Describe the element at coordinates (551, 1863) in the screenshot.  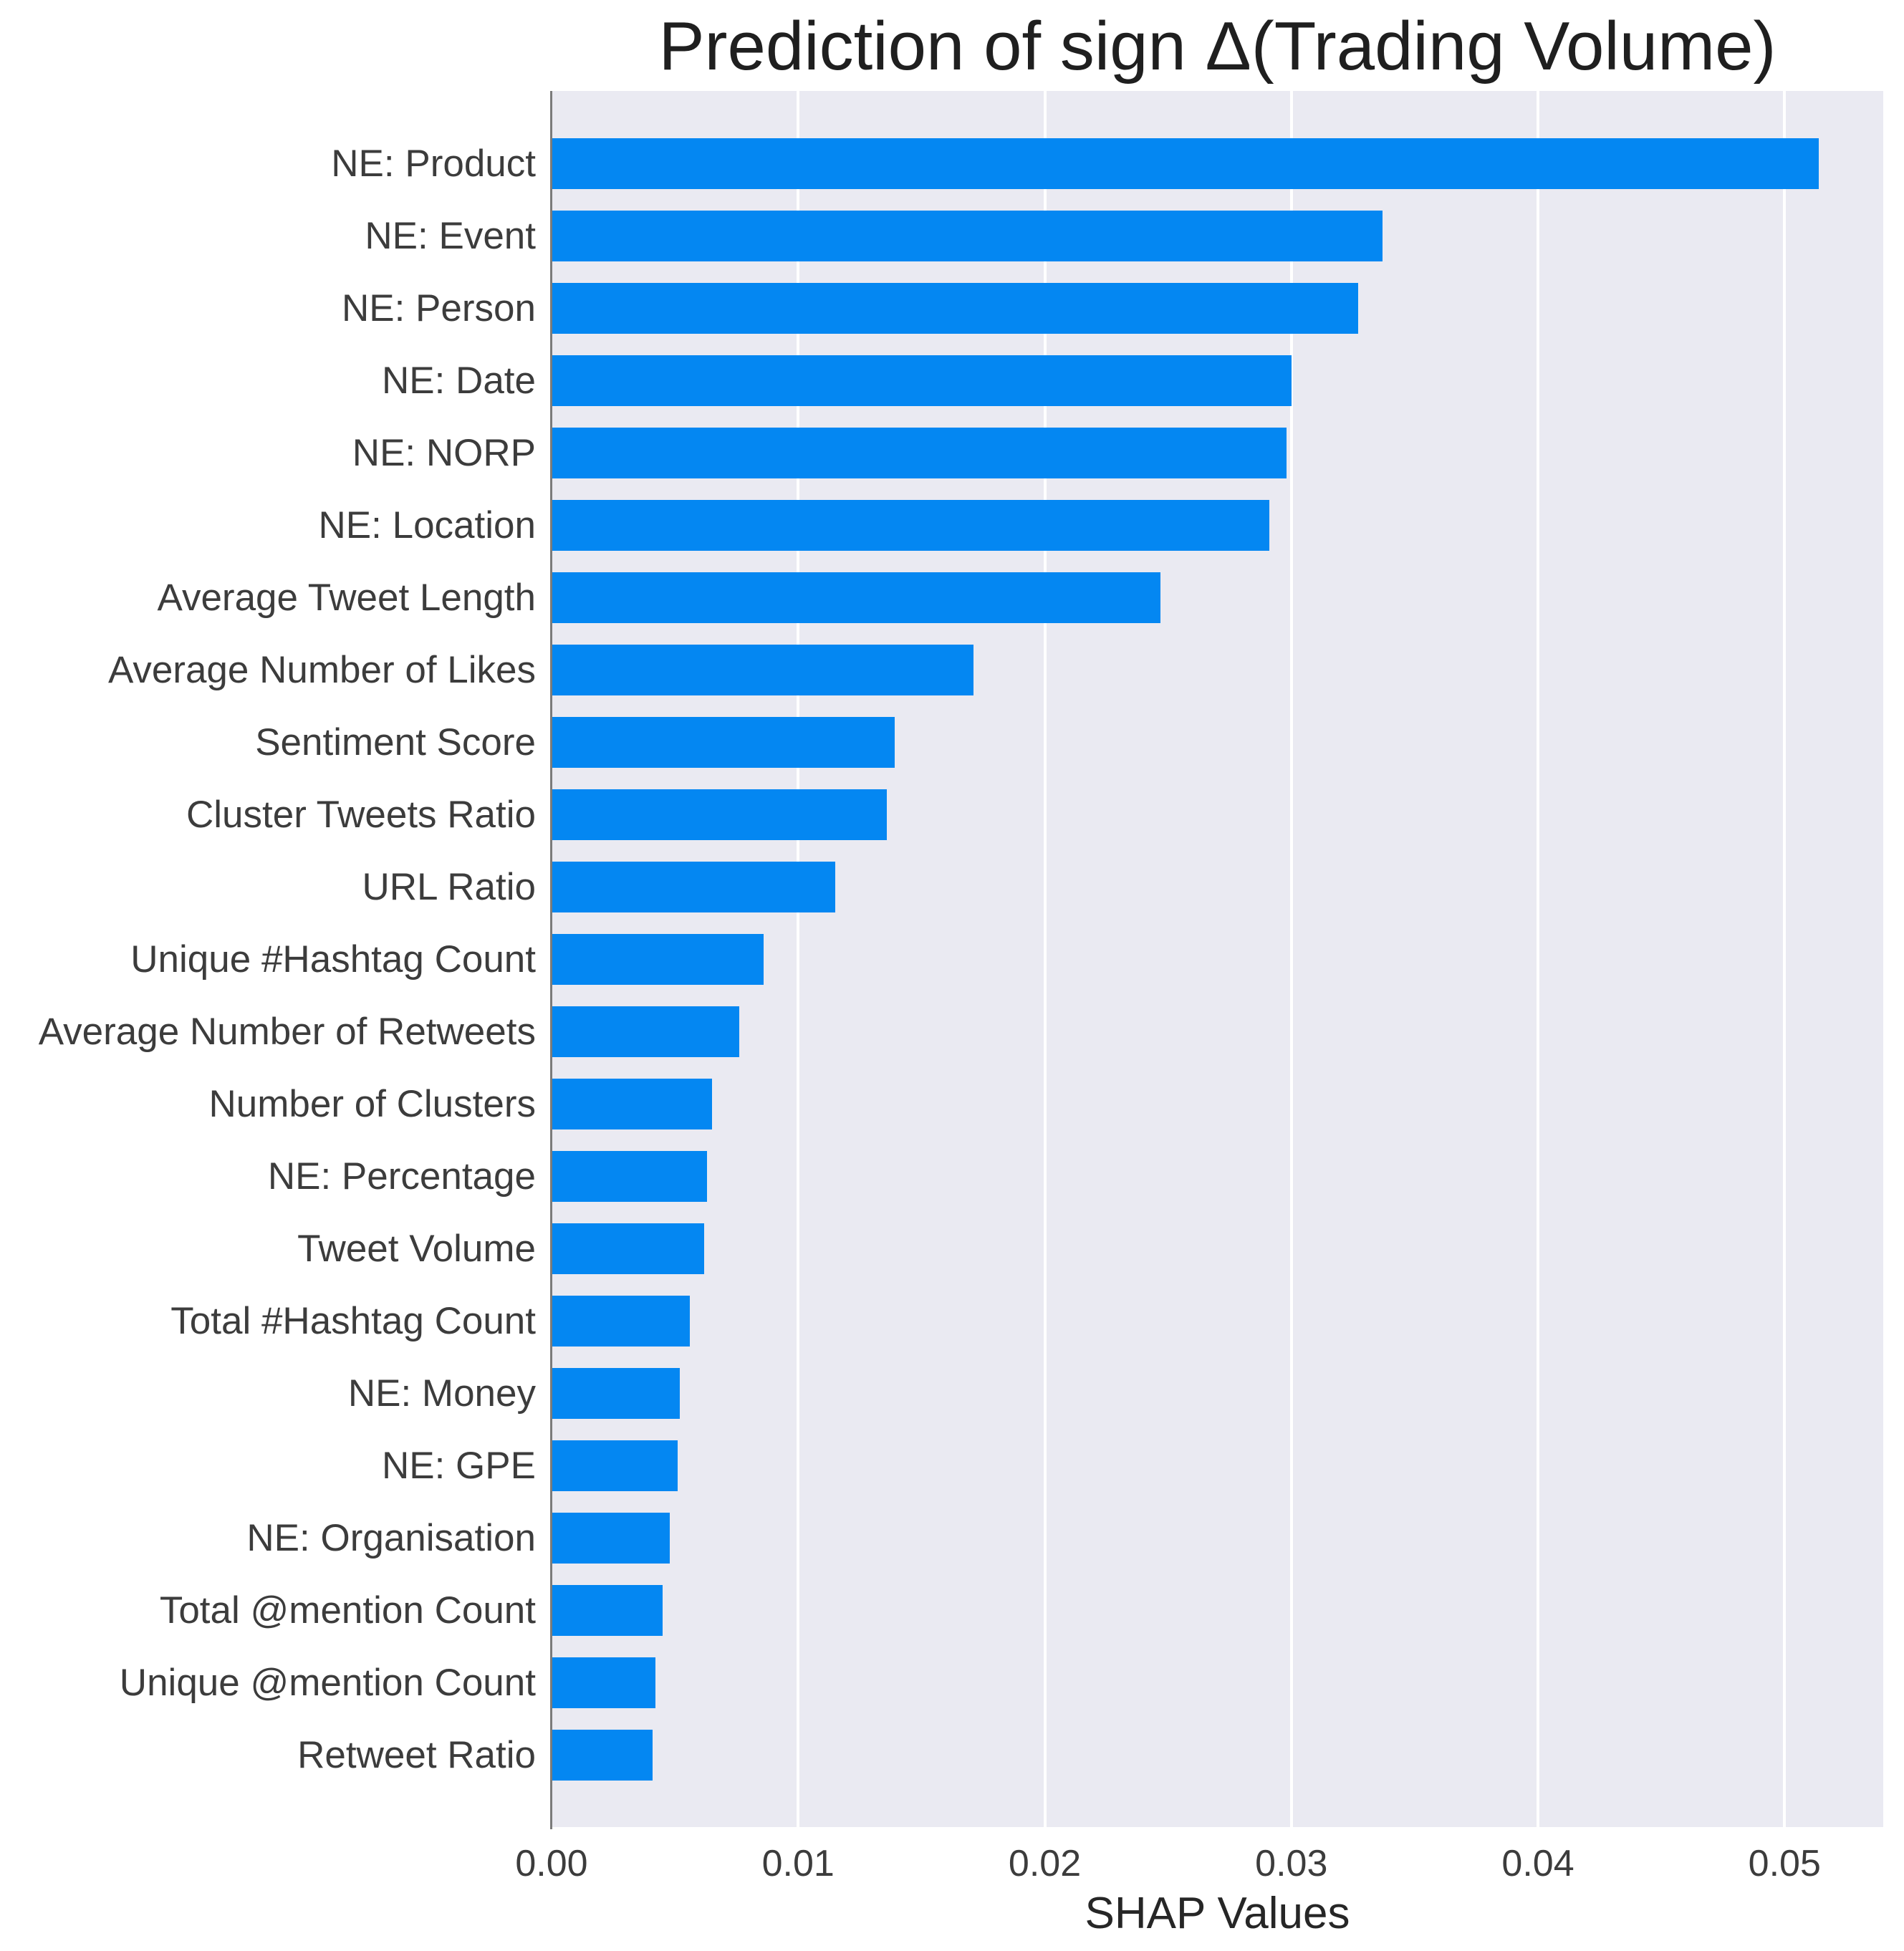
I see `x-tick-label: 0.00` at that location.